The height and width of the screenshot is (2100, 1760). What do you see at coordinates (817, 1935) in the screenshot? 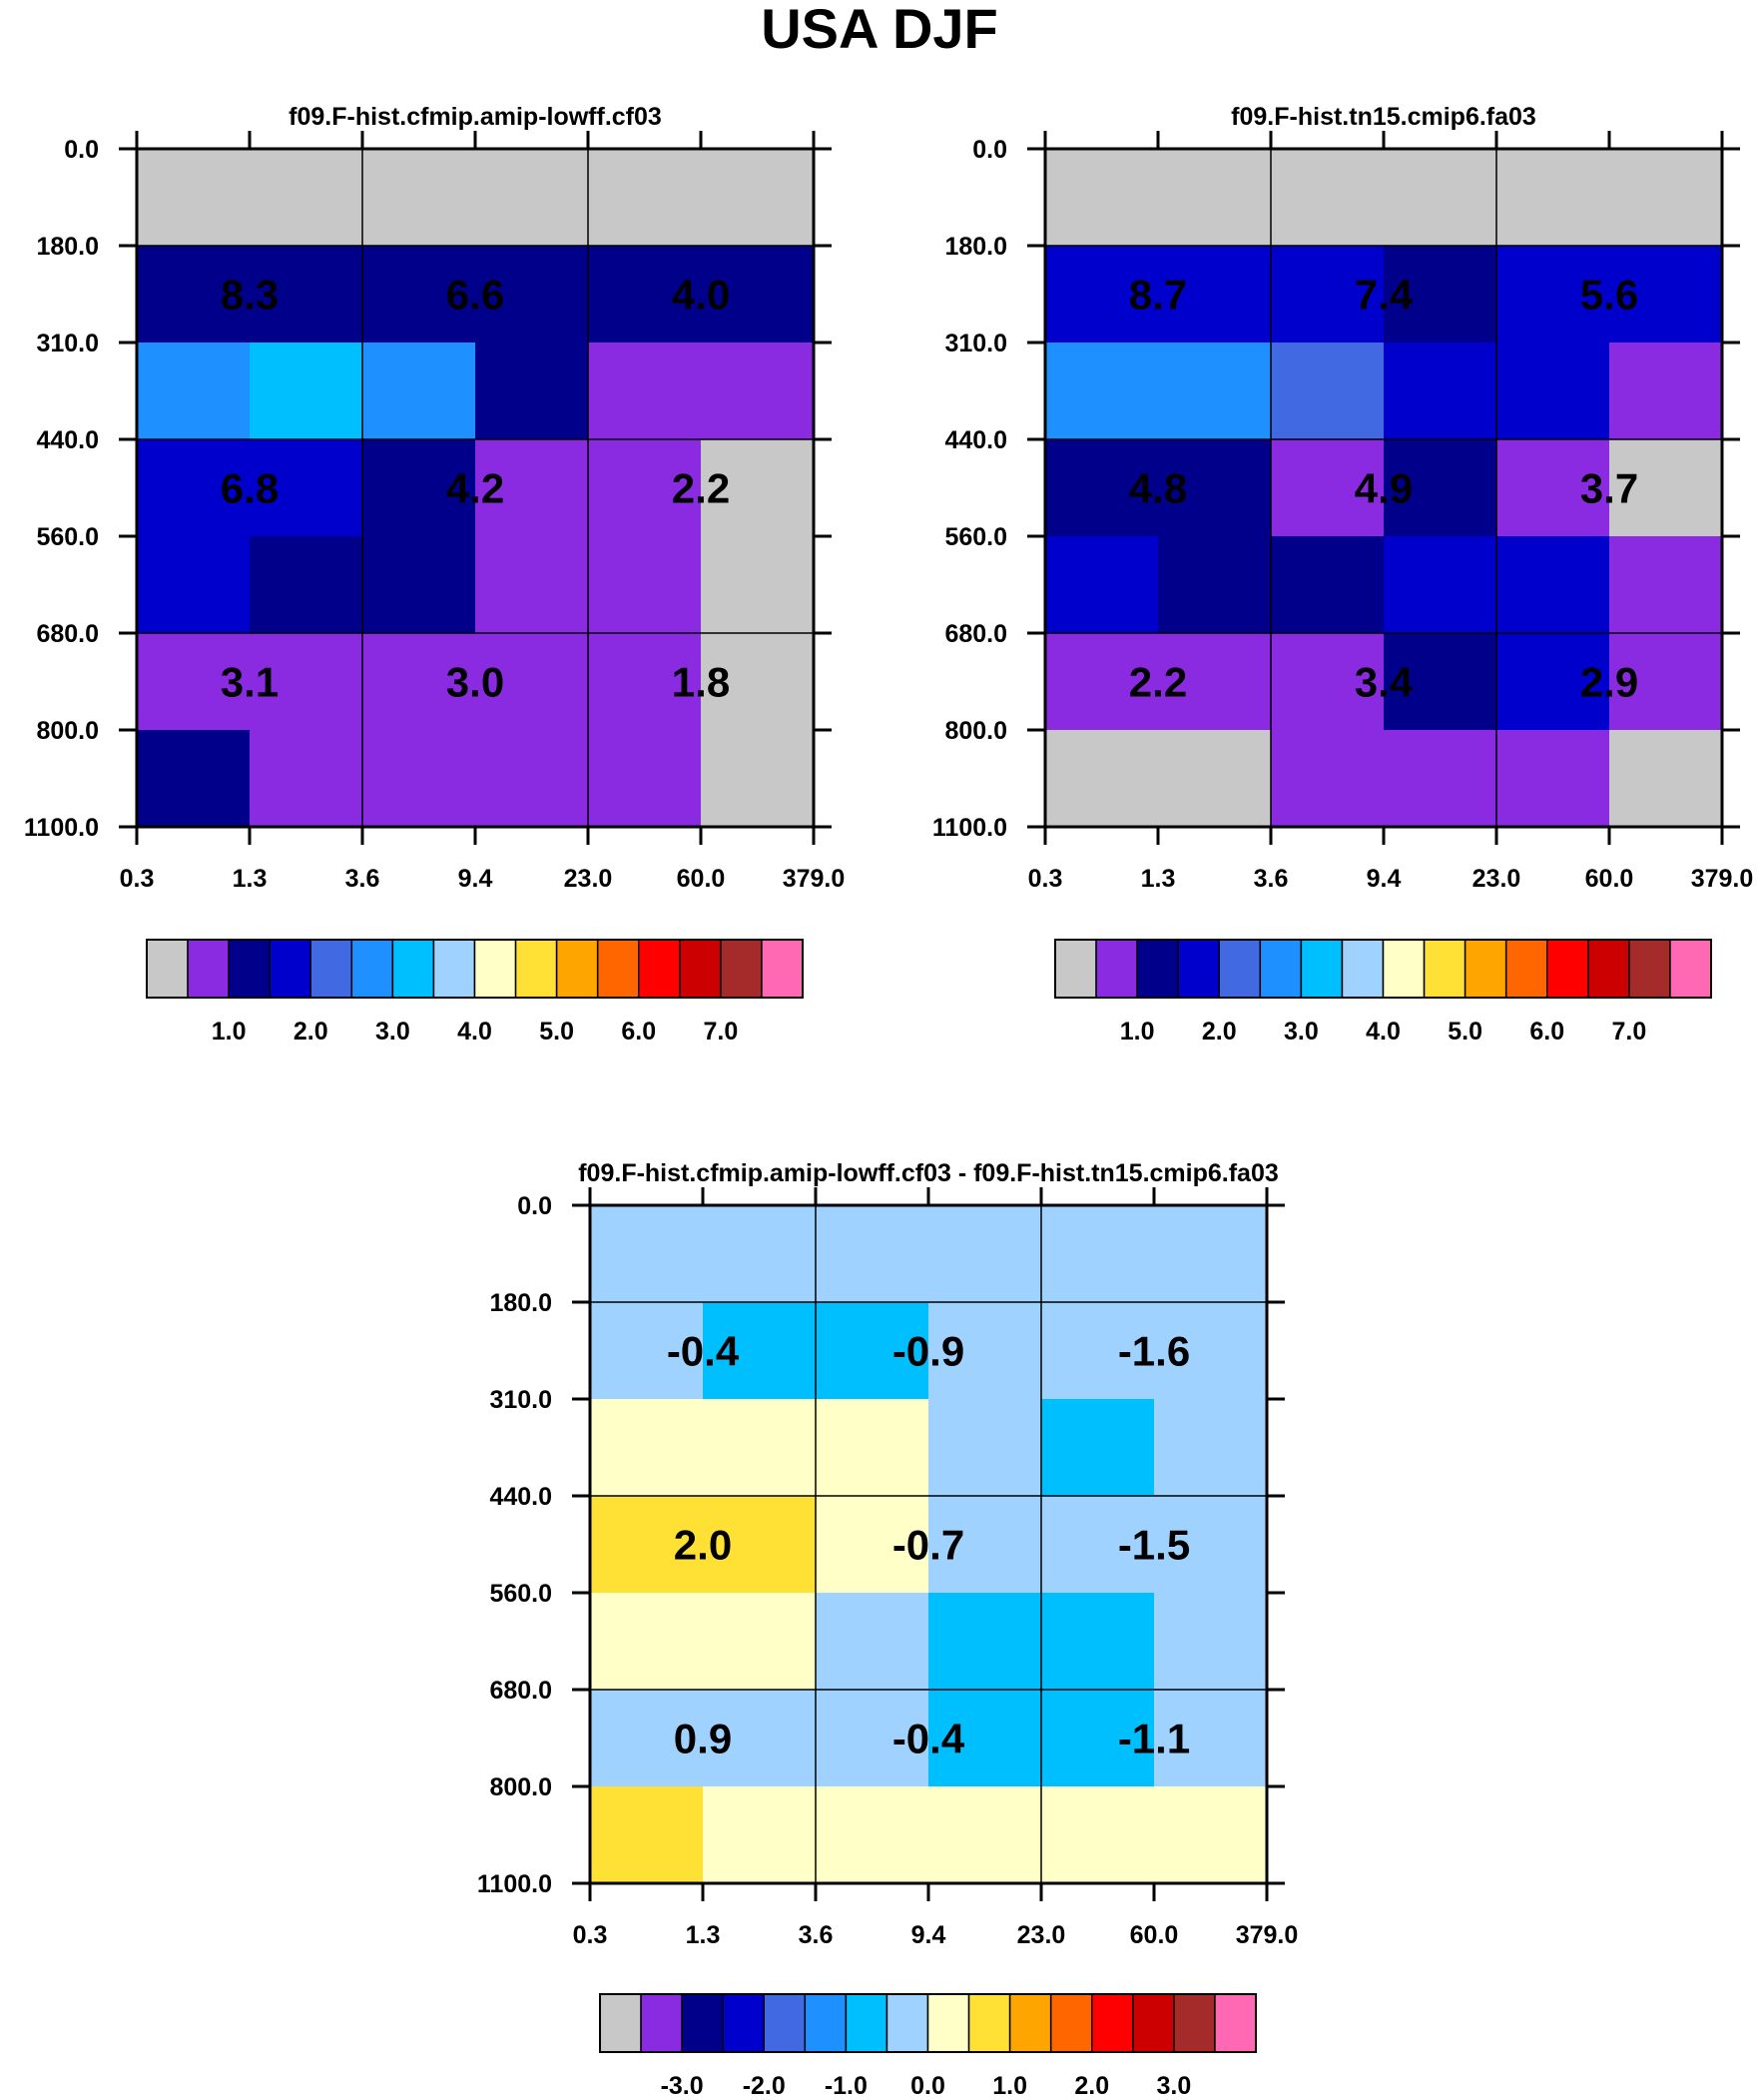
I see `x-tick-label: 3.6` at bounding box center [817, 1935].